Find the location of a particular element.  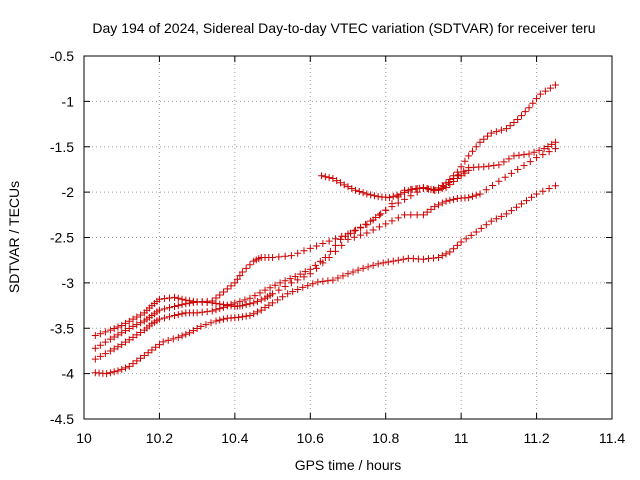

x-tick-label: 10.8 is located at coordinates (385, 438).